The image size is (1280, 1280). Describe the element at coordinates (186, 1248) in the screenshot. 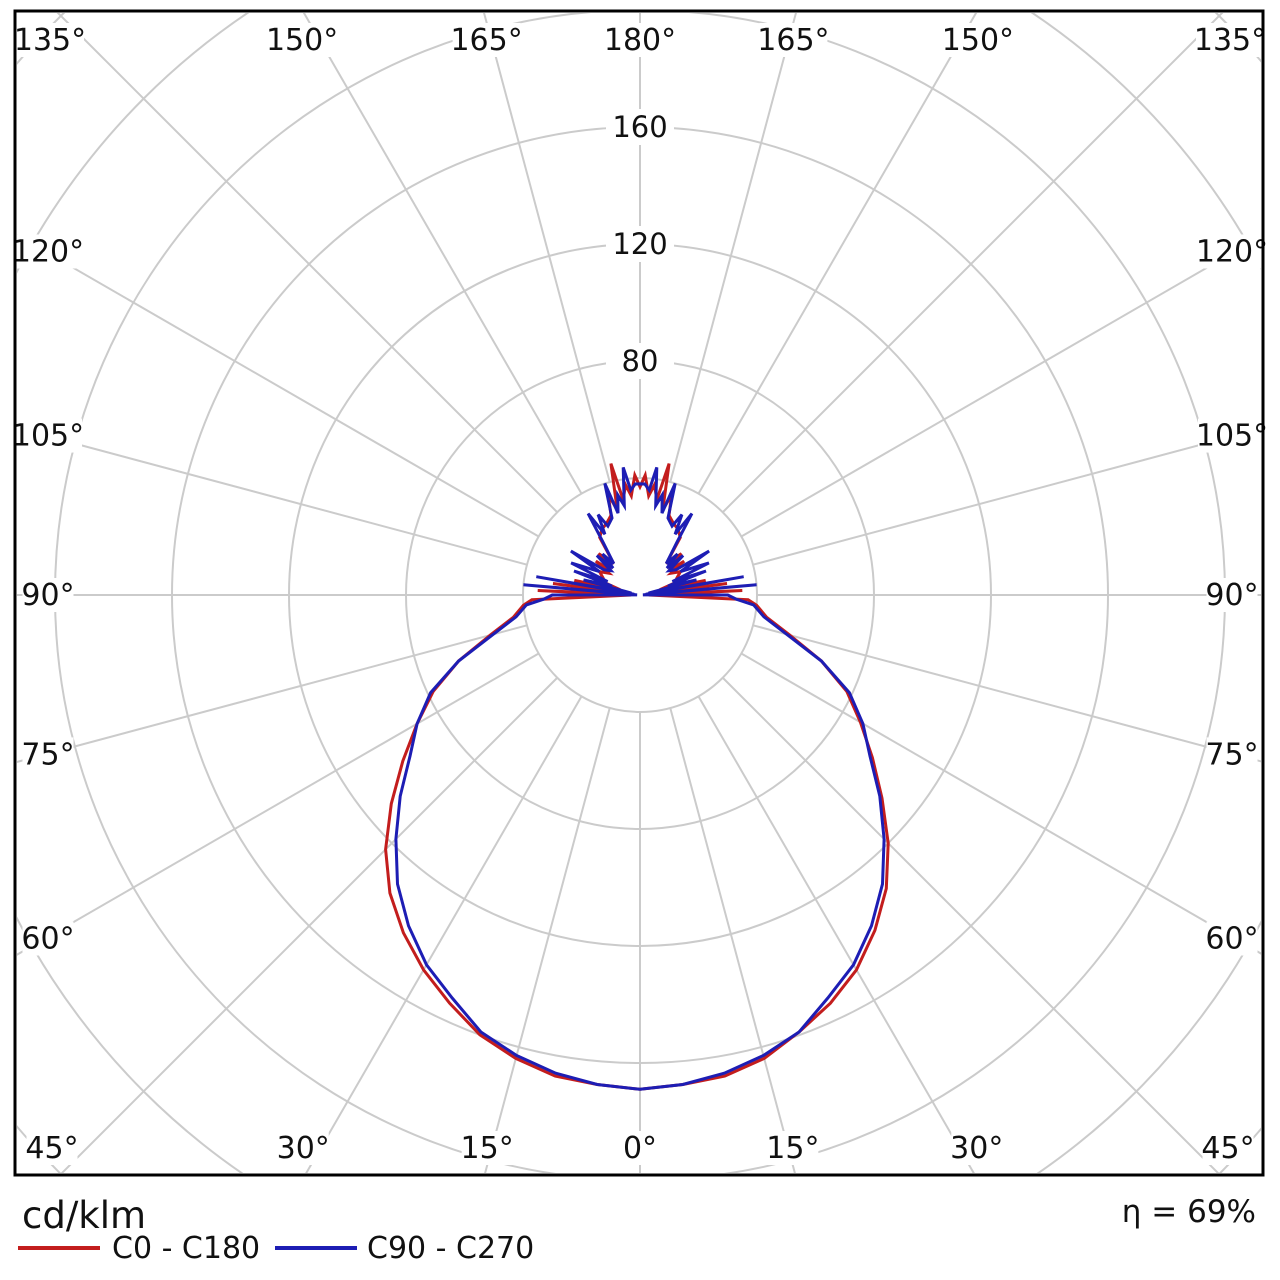

I see `legend-label-c0-c180: C0 - C180` at that location.